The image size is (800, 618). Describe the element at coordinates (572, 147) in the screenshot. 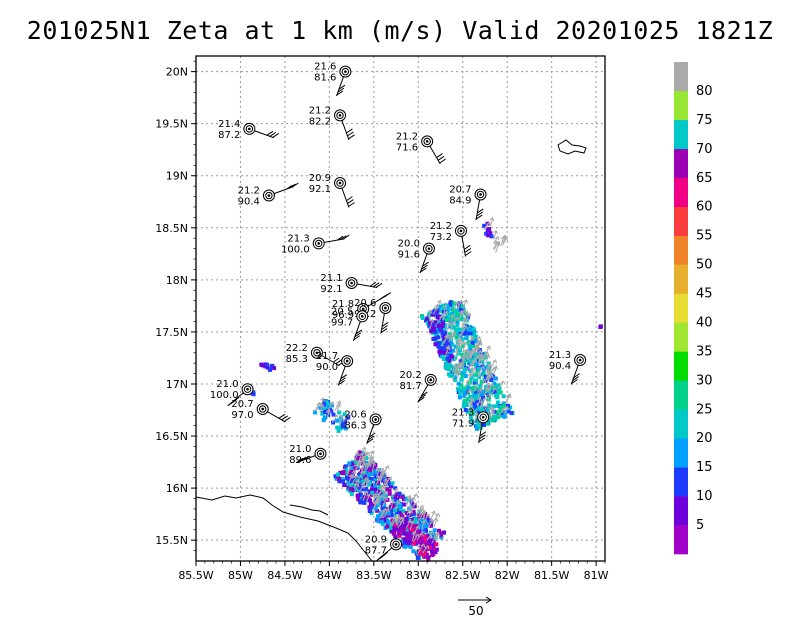

I see `island-outline` at that location.